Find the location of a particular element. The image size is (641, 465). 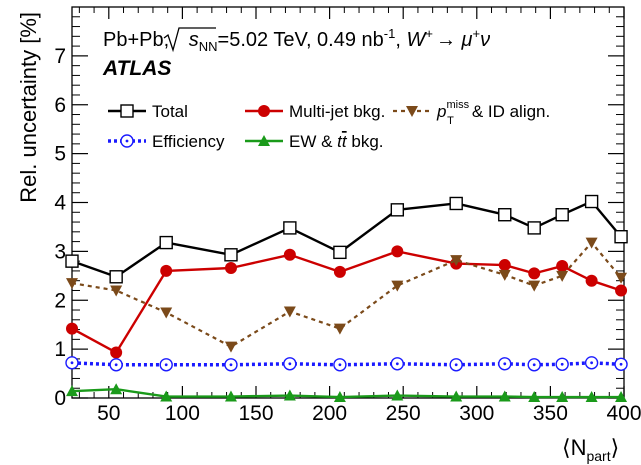

x-tick-label: 300 is located at coordinates (476, 413).